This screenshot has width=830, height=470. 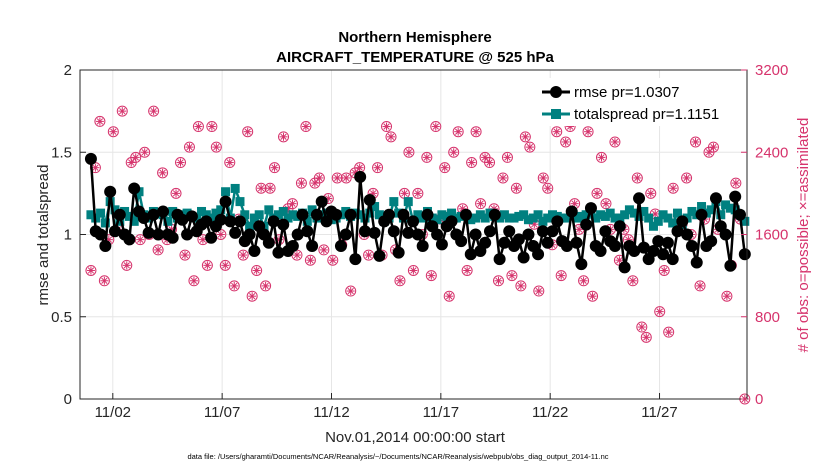 What do you see at coordinates (68, 70) in the screenshot?
I see `y-tick-label: 2` at bounding box center [68, 70].